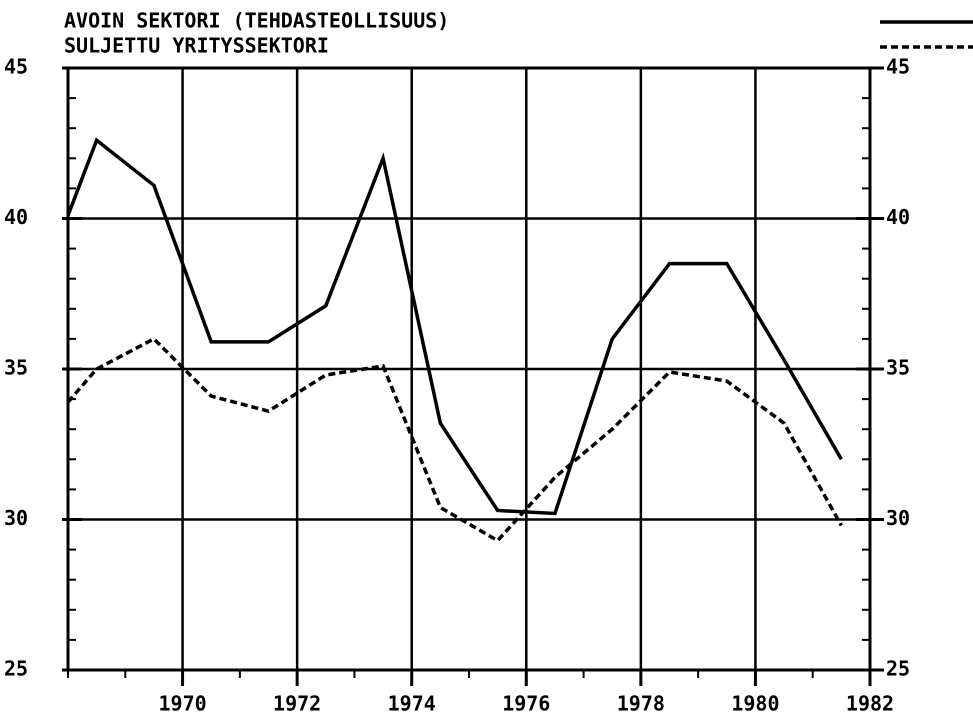 The width and height of the screenshot is (973, 721). What do you see at coordinates (898, 217) in the screenshot?
I see `y2-tick-label: 40` at bounding box center [898, 217].